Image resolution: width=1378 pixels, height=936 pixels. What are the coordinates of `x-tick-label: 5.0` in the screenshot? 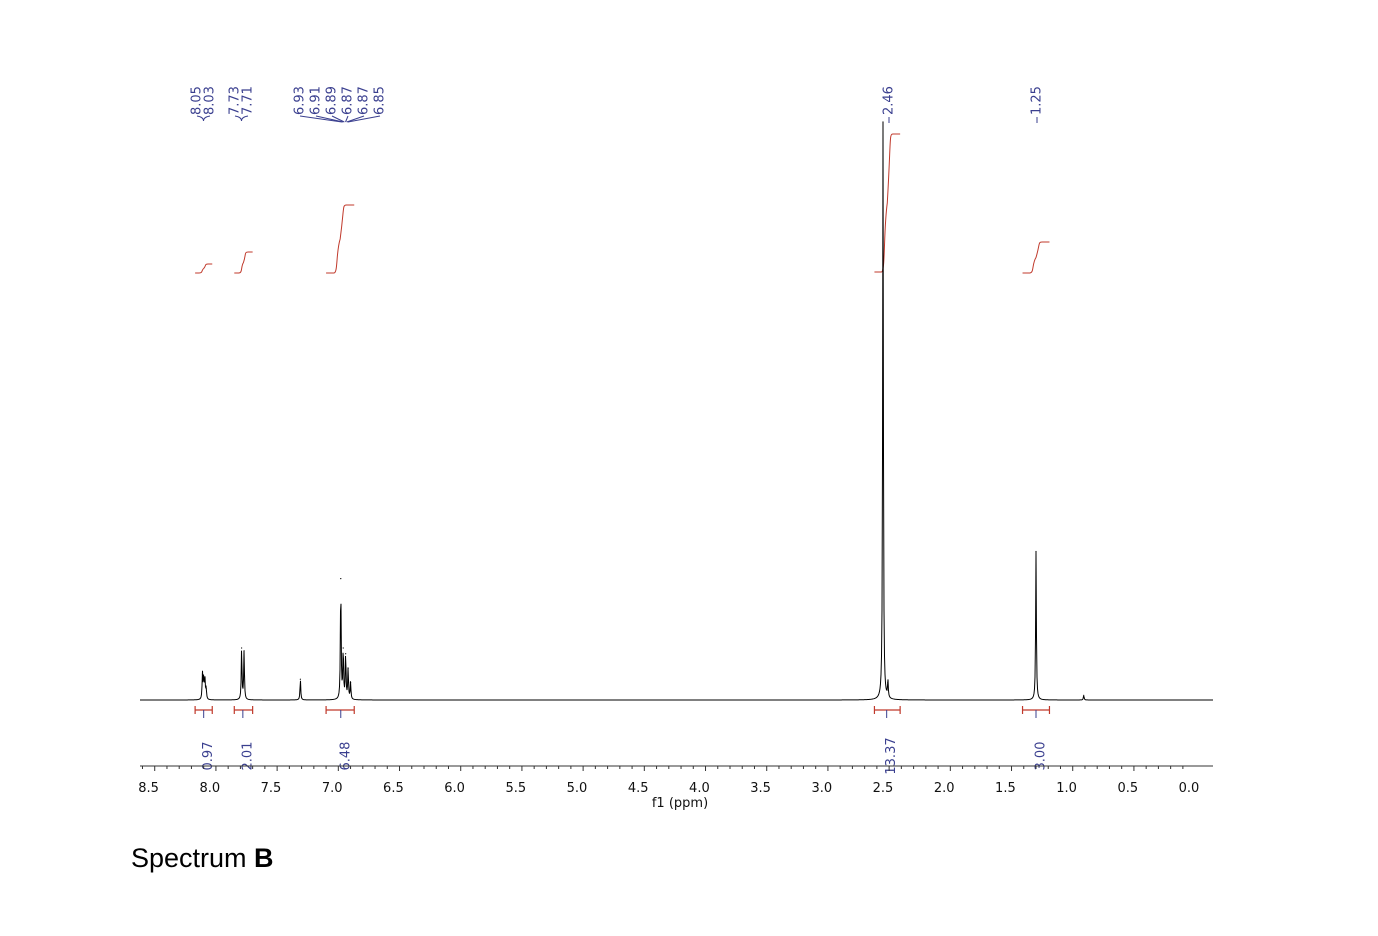 It's located at (577, 788).